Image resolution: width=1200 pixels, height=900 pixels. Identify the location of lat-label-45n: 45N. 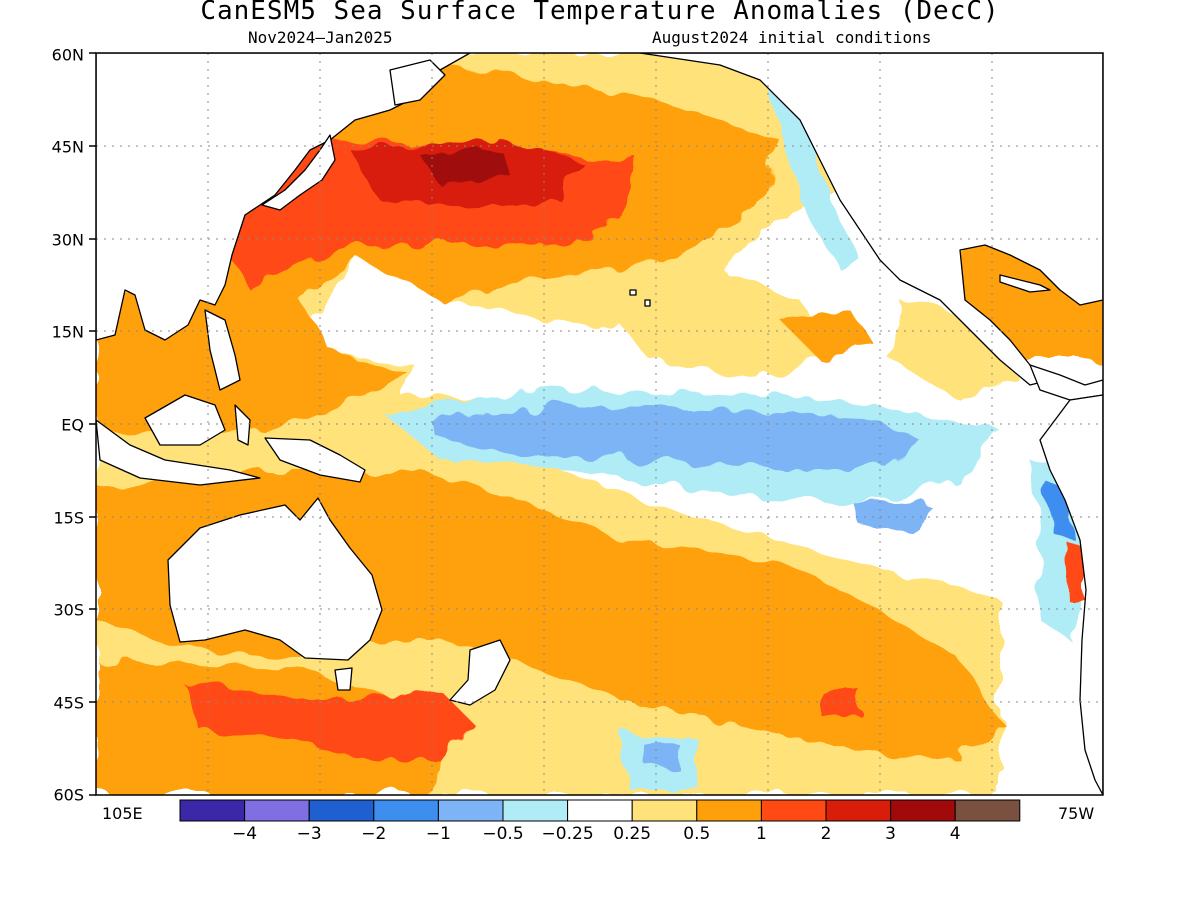
(67, 147).